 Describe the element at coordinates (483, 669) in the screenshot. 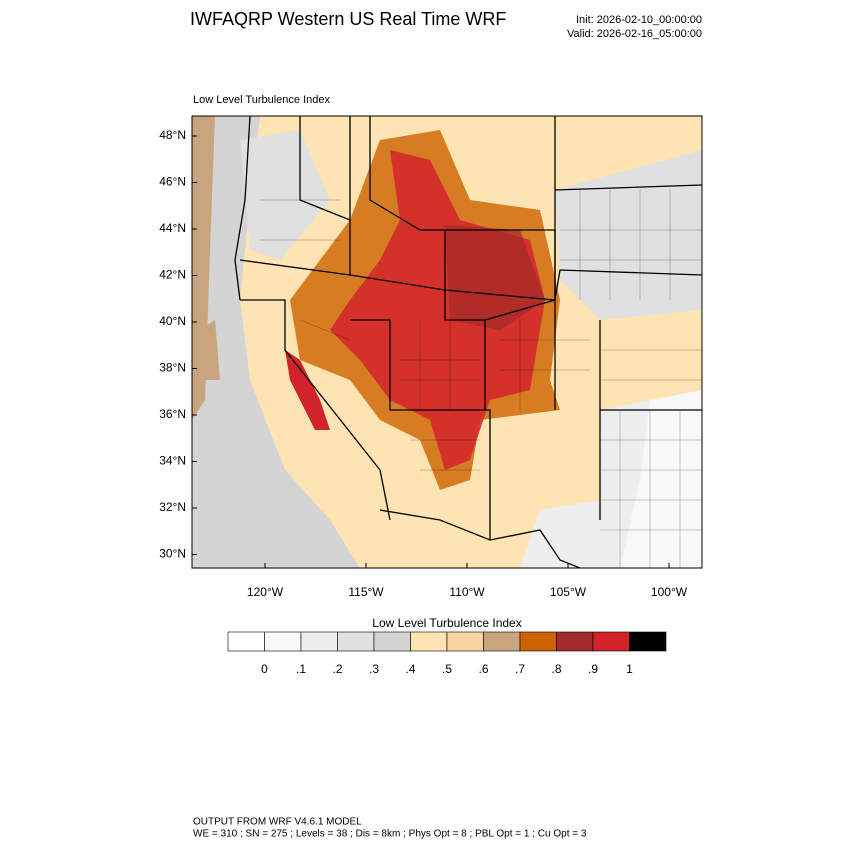

I see `colorbar-label: .6` at that location.